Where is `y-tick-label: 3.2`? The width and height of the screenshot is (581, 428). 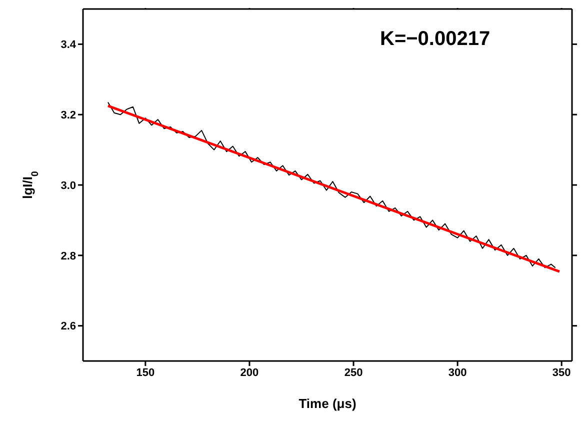
y-tick-label: 3.2 is located at coordinates (68, 116).